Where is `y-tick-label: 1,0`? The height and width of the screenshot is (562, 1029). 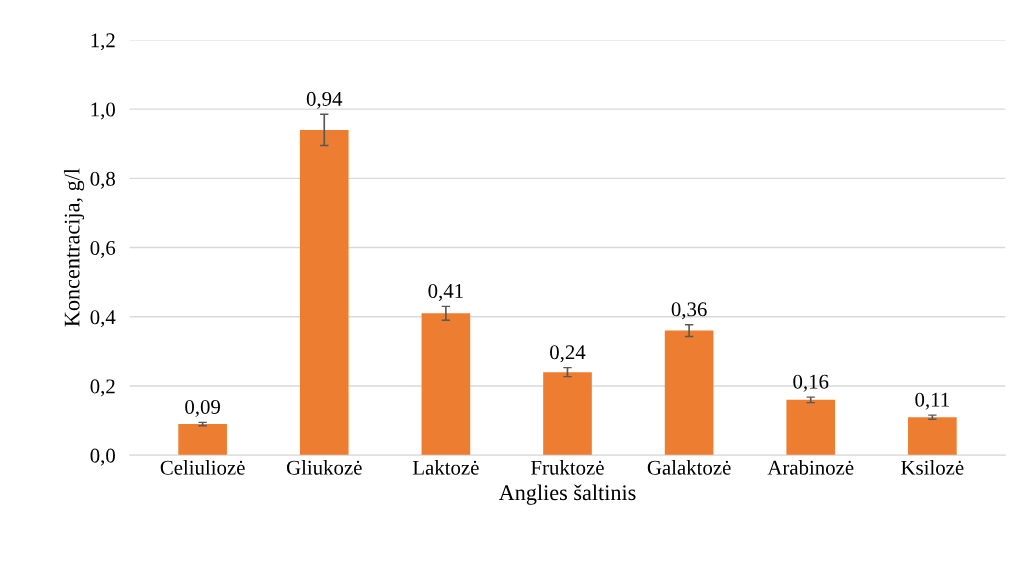
y-tick-label: 1,0 is located at coordinates (103, 111).